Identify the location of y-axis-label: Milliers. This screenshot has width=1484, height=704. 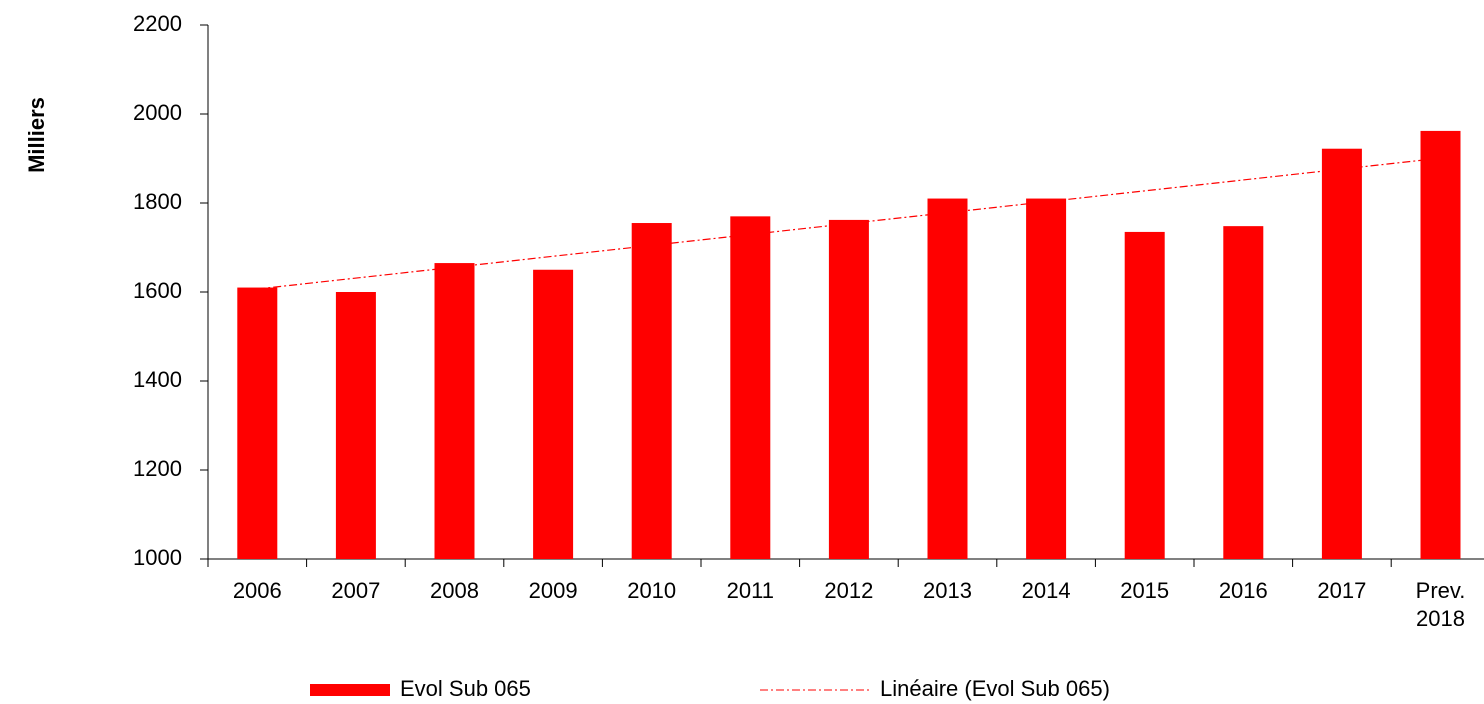
(36, 135).